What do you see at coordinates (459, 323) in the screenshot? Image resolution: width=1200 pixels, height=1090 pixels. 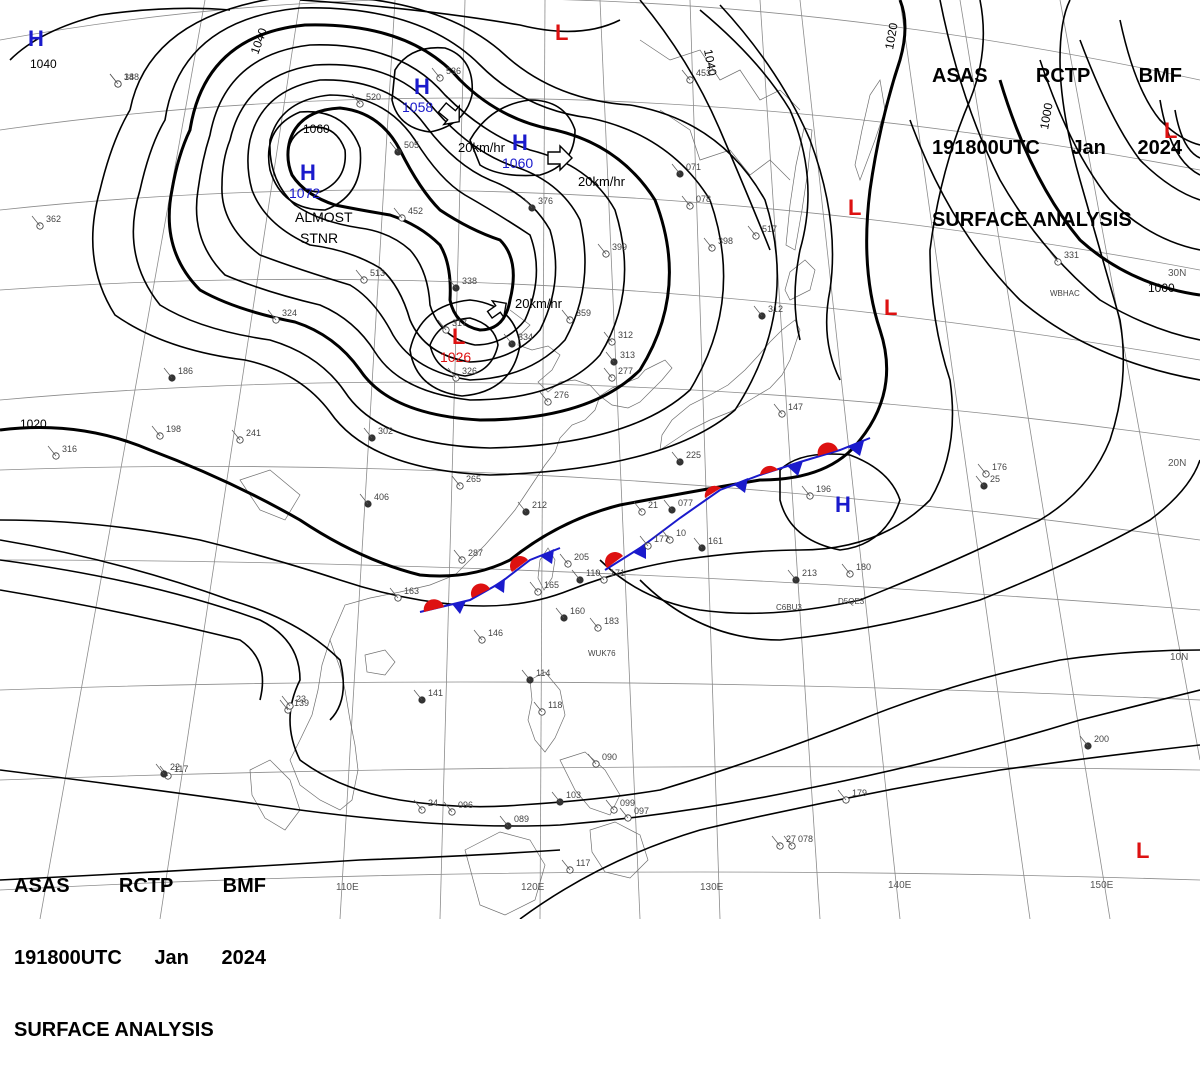 I see `station-value: 317` at bounding box center [459, 323].